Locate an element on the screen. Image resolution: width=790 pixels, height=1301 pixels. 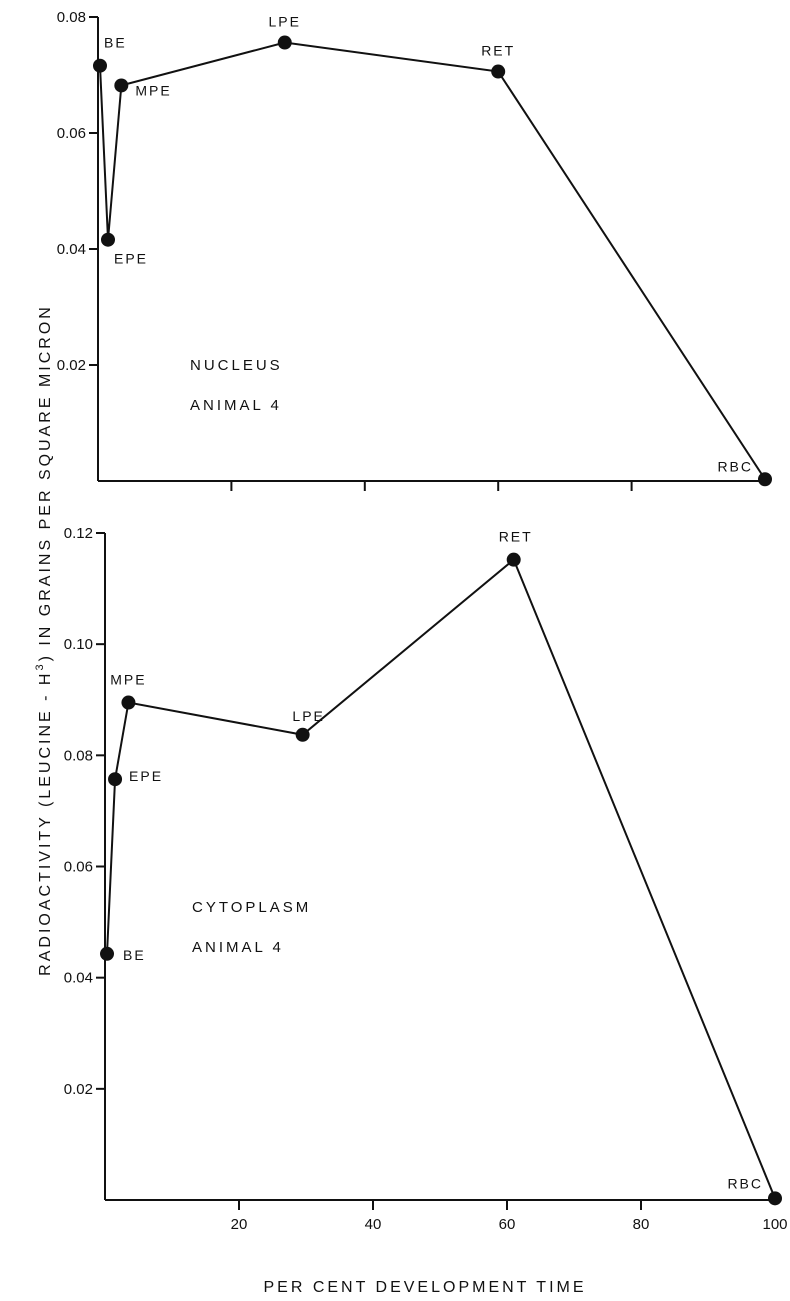
nucleus-y-tick-label: 0.08 is located at coordinates (71, 17).